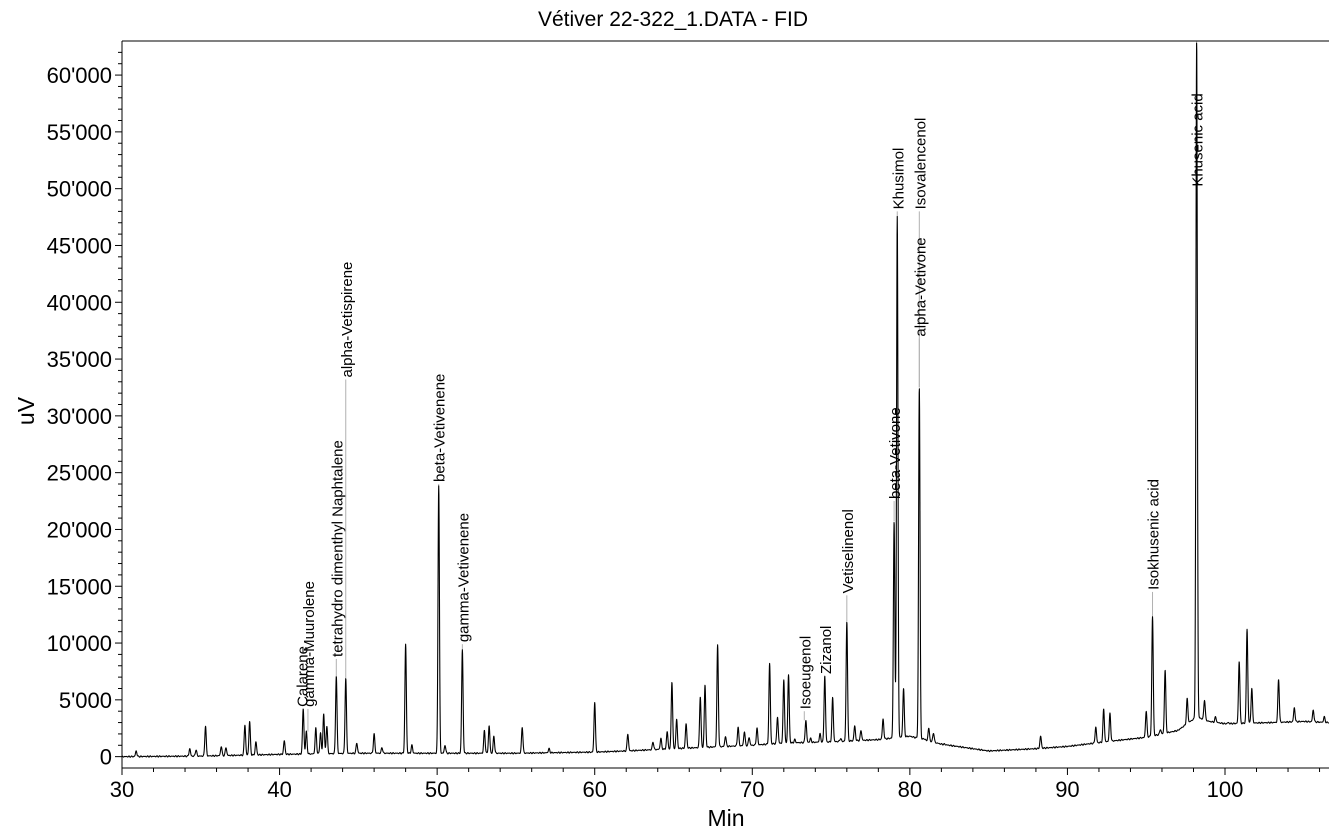 This screenshot has height=828, width=1329. I want to click on peak-annotation: alpha-Vetivone, so click(920, 312).